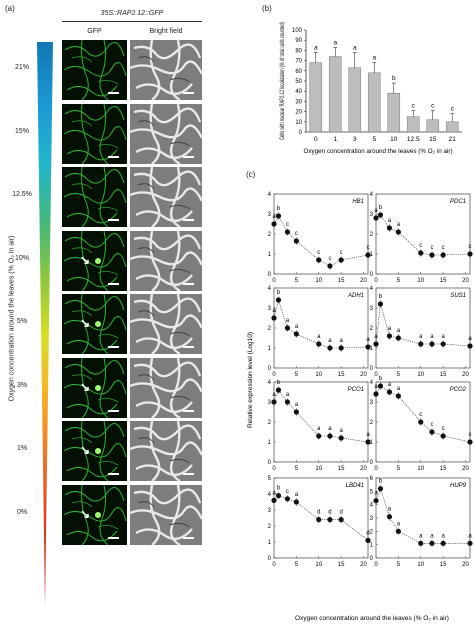  I want to click on y-axis-title: Relative expression level (Log10), so click(250, 380).